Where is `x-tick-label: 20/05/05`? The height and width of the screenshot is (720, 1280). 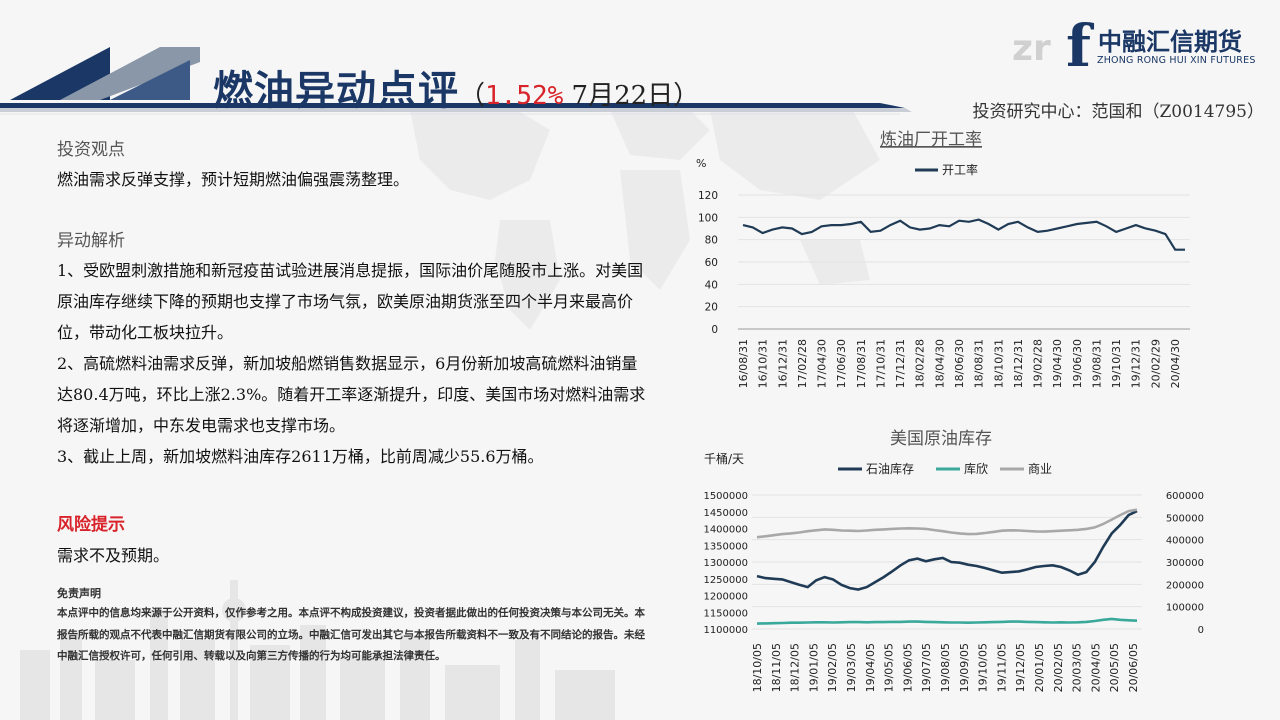 x-tick-label: 20/05/05 is located at coordinates (1114, 667).